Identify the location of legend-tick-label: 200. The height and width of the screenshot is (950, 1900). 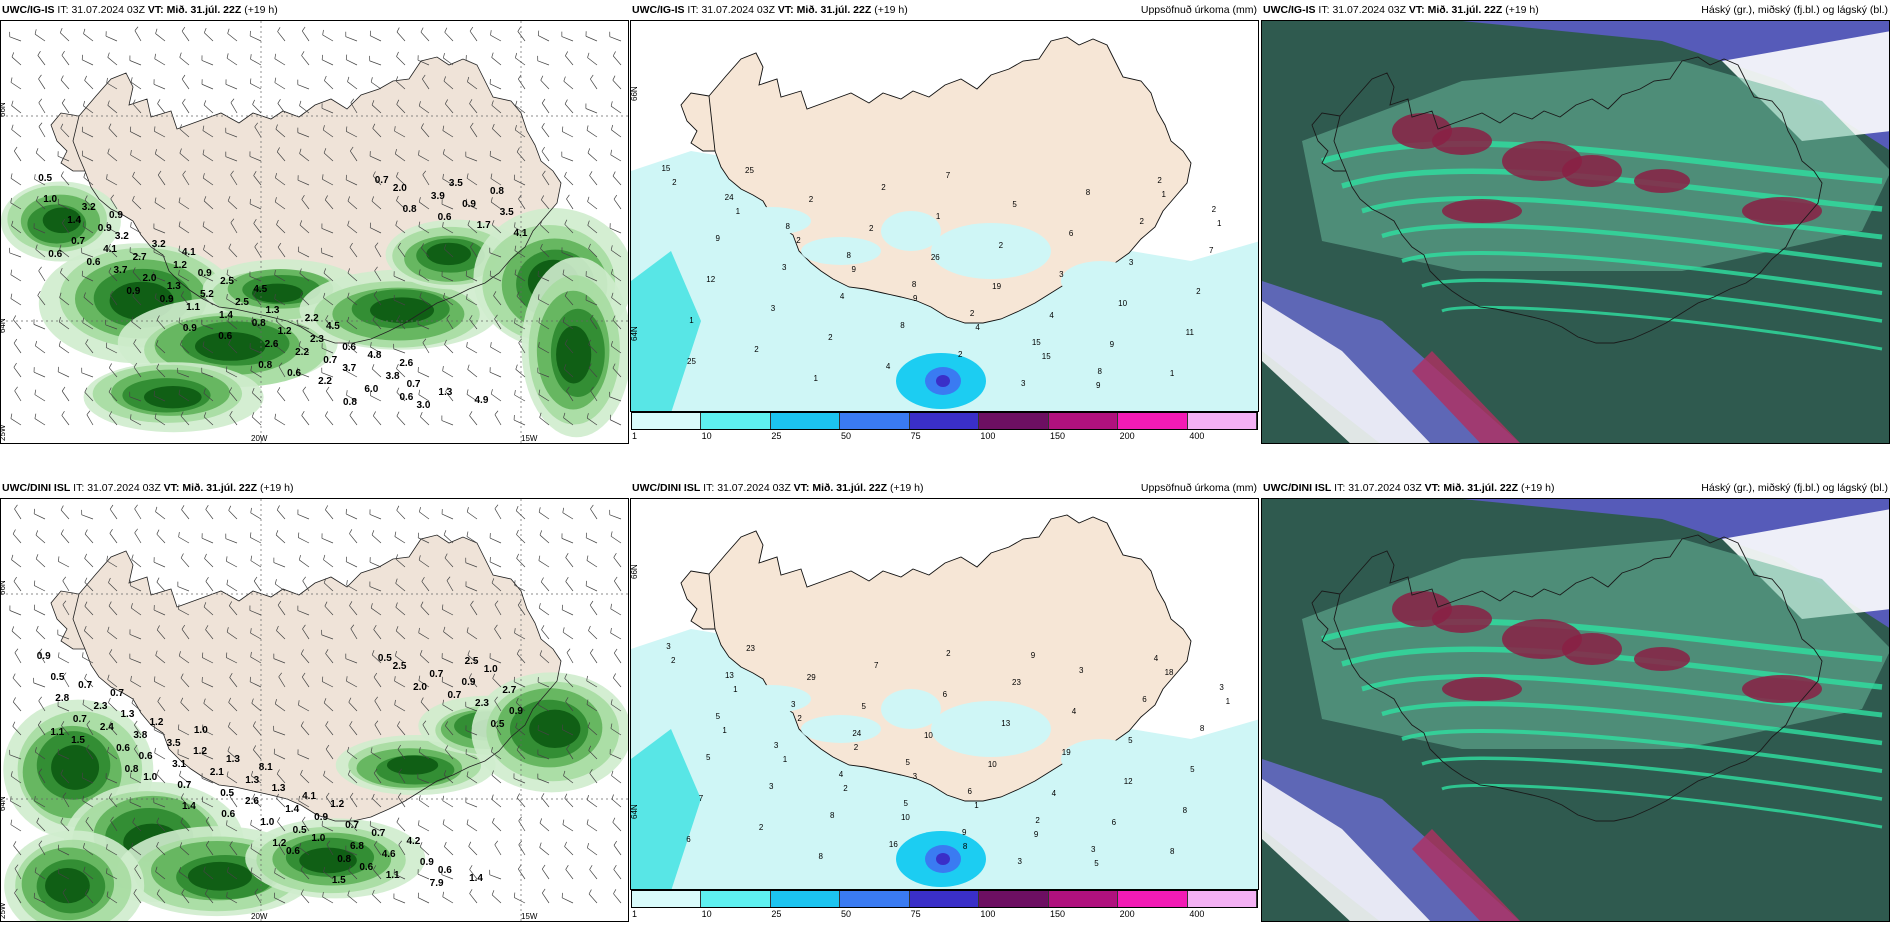
(1127, 436).